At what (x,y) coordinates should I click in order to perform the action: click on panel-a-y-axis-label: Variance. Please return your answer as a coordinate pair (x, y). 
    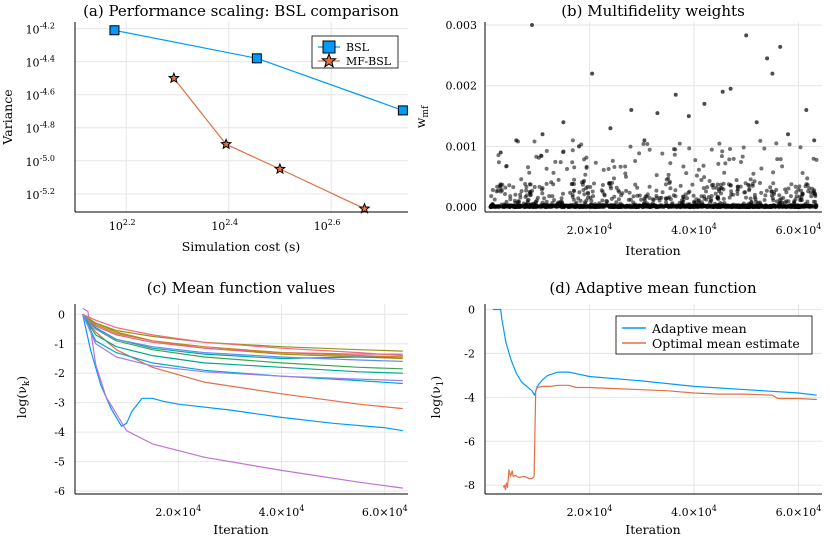
    Looking at the image, I should click on (7, 117).